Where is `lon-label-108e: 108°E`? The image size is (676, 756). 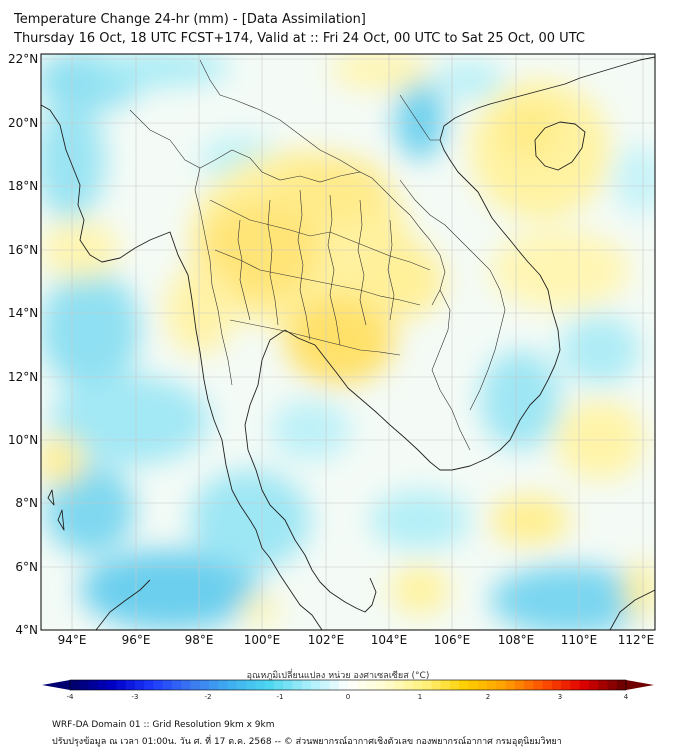 lon-label-108e: 108°E is located at coordinates (516, 640).